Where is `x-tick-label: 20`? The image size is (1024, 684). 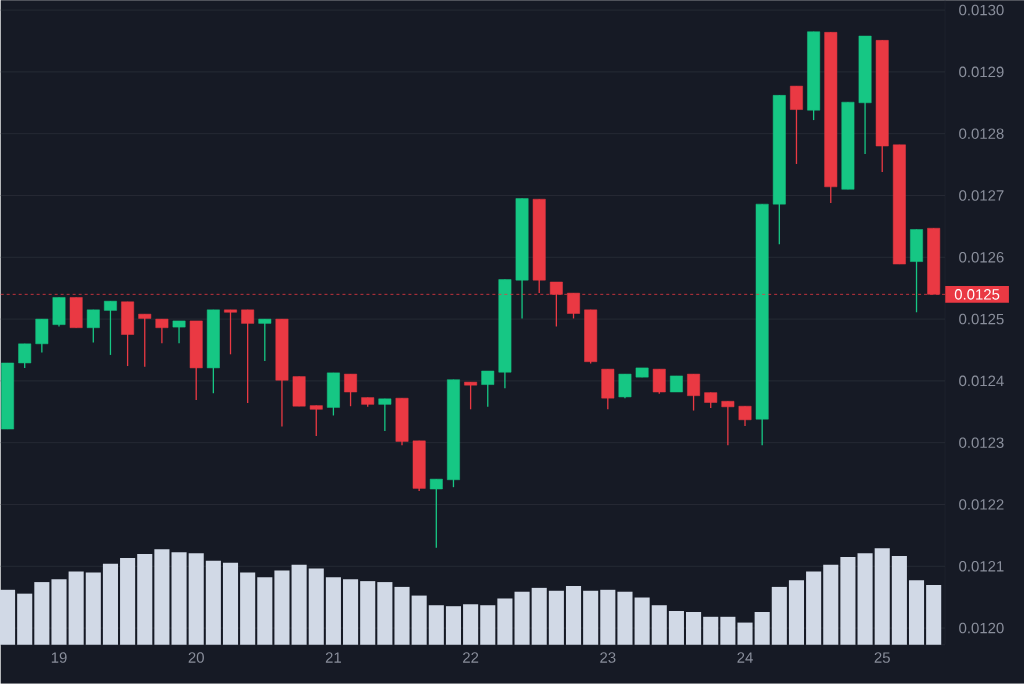
x-tick-label: 20 is located at coordinates (196, 657).